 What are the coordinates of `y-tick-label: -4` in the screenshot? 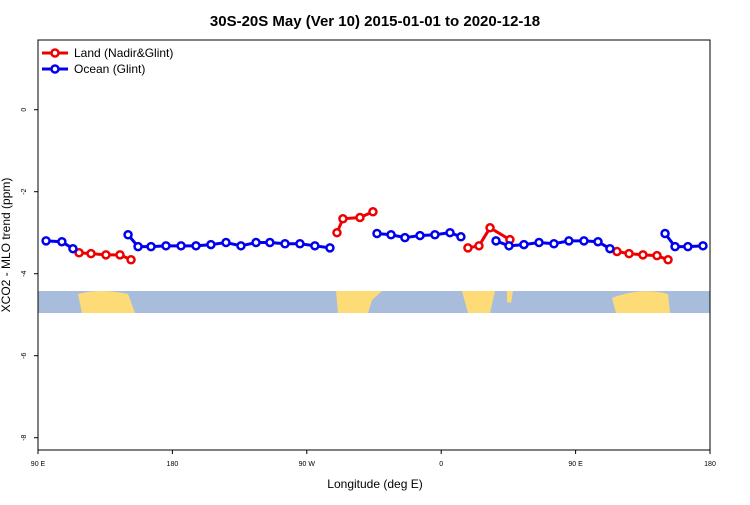 It's located at (24, 273).